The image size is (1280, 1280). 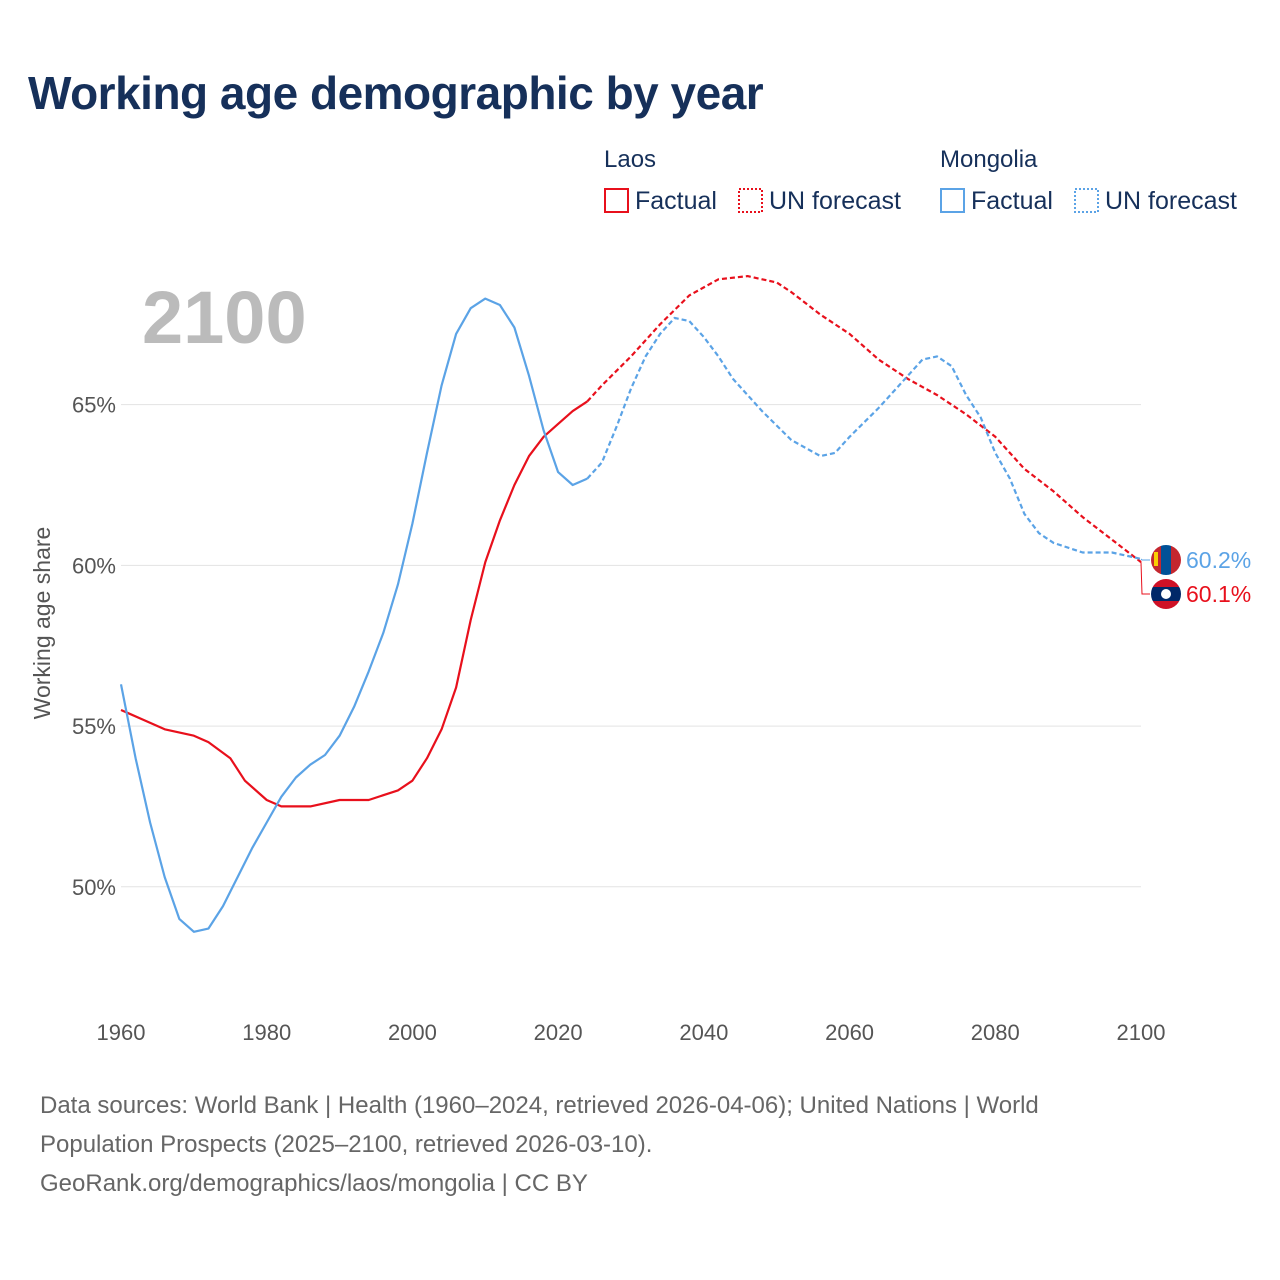 What do you see at coordinates (94, 646) in the screenshot?
I see `y-axis: 50% 55% 60% 65%` at bounding box center [94, 646].